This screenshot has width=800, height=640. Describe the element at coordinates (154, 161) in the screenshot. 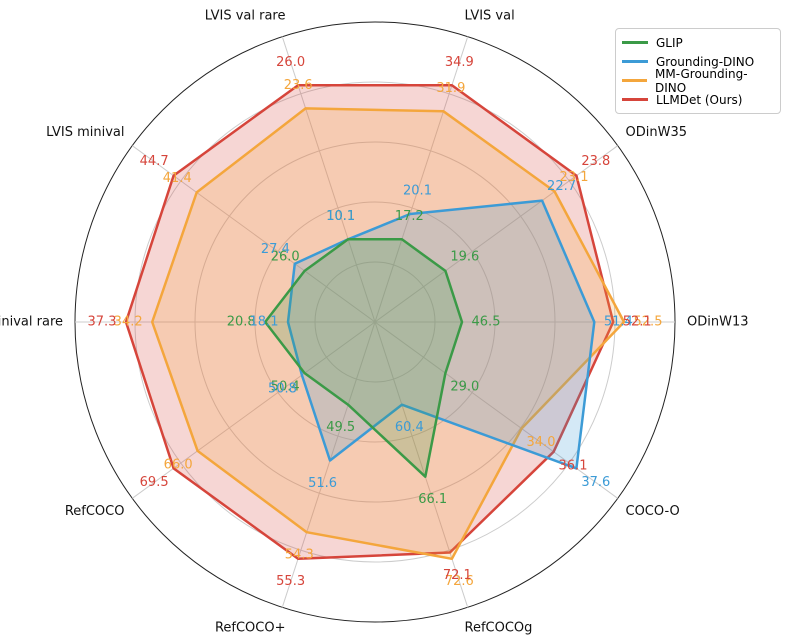

I see `value-label: 44.7` at that location.